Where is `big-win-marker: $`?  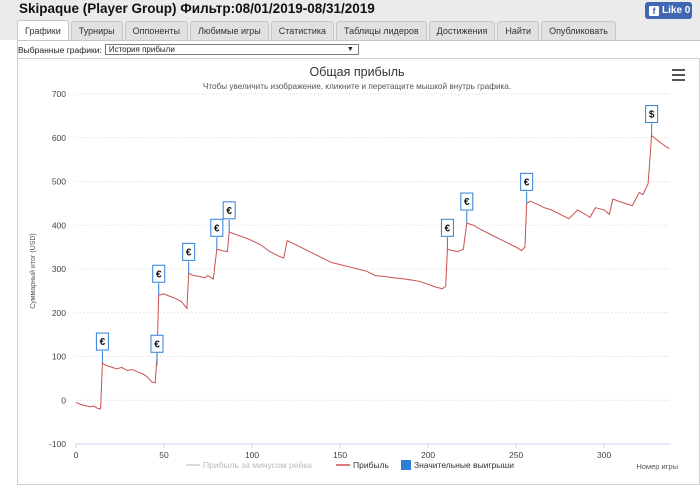 big-win-marker: $ is located at coordinates (652, 120).